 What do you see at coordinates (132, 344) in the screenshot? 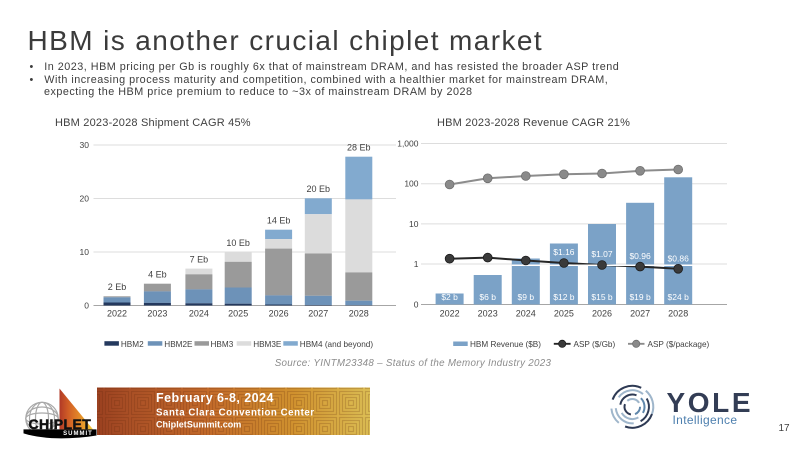
I see `svg-text: HBM2` at bounding box center [132, 344].